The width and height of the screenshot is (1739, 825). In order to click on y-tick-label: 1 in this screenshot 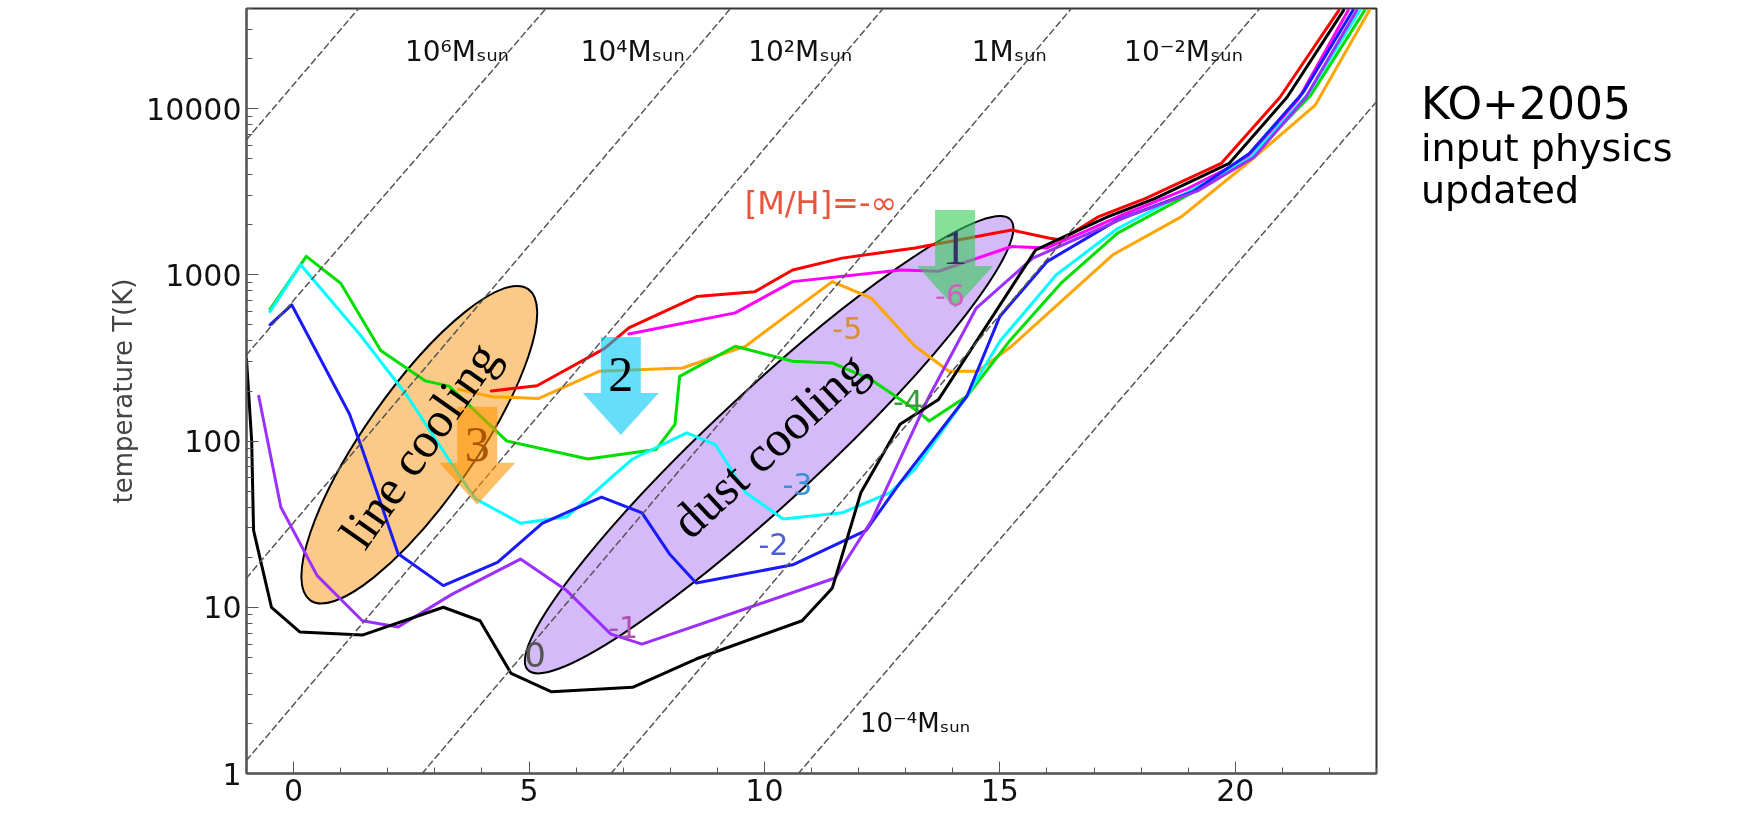, I will do `click(232, 774)`.